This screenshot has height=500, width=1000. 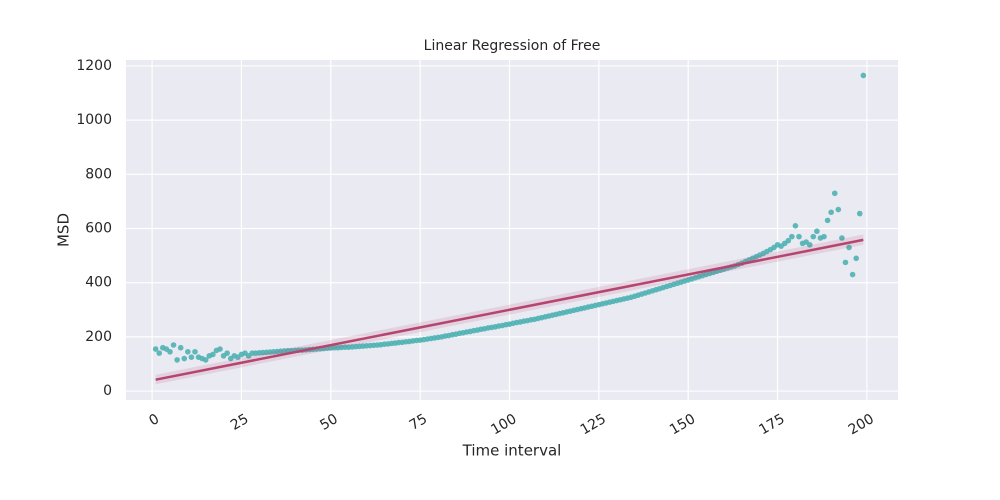 What do you see at coordinates (682, 424) in the screenshot?
I see `x-tick-label: 150` at bounding box center [682, 424].